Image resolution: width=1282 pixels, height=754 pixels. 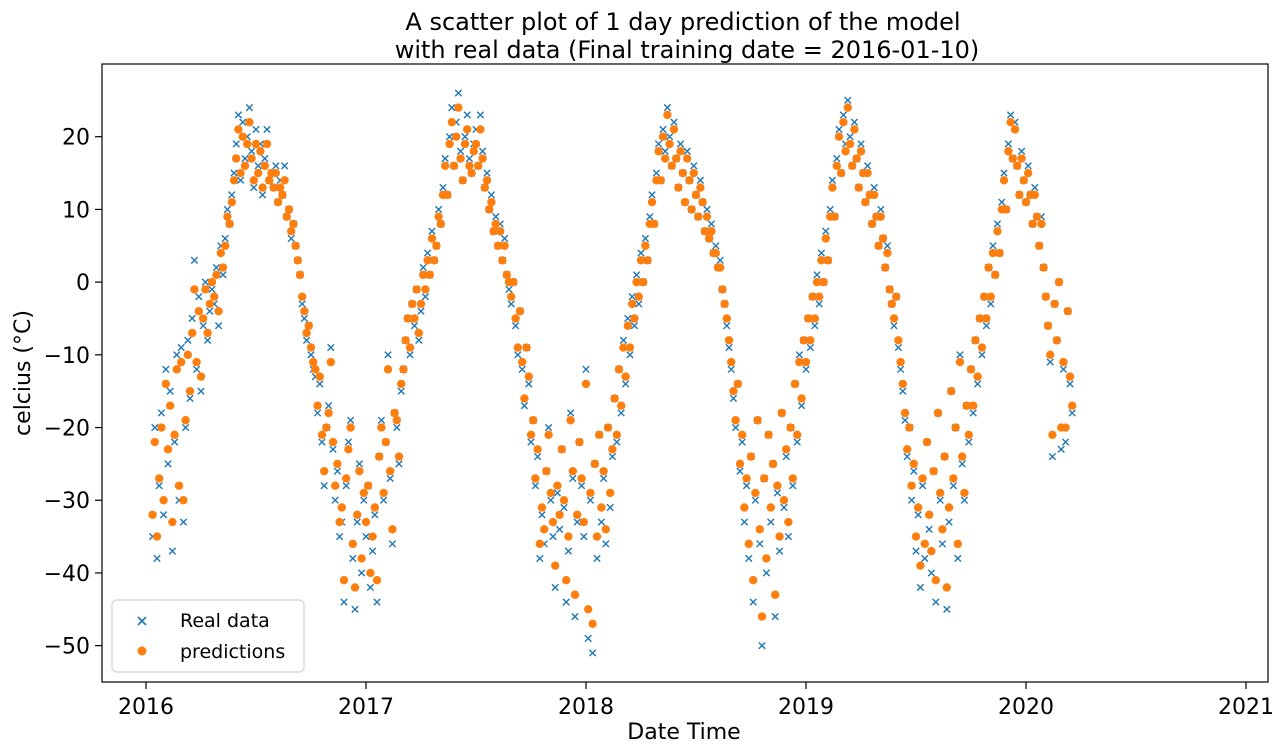 What do you see at coordinates (225, 621) in the screenshot?
I see `legend-label-real-data: Real data` at bounding box center [225, 621].